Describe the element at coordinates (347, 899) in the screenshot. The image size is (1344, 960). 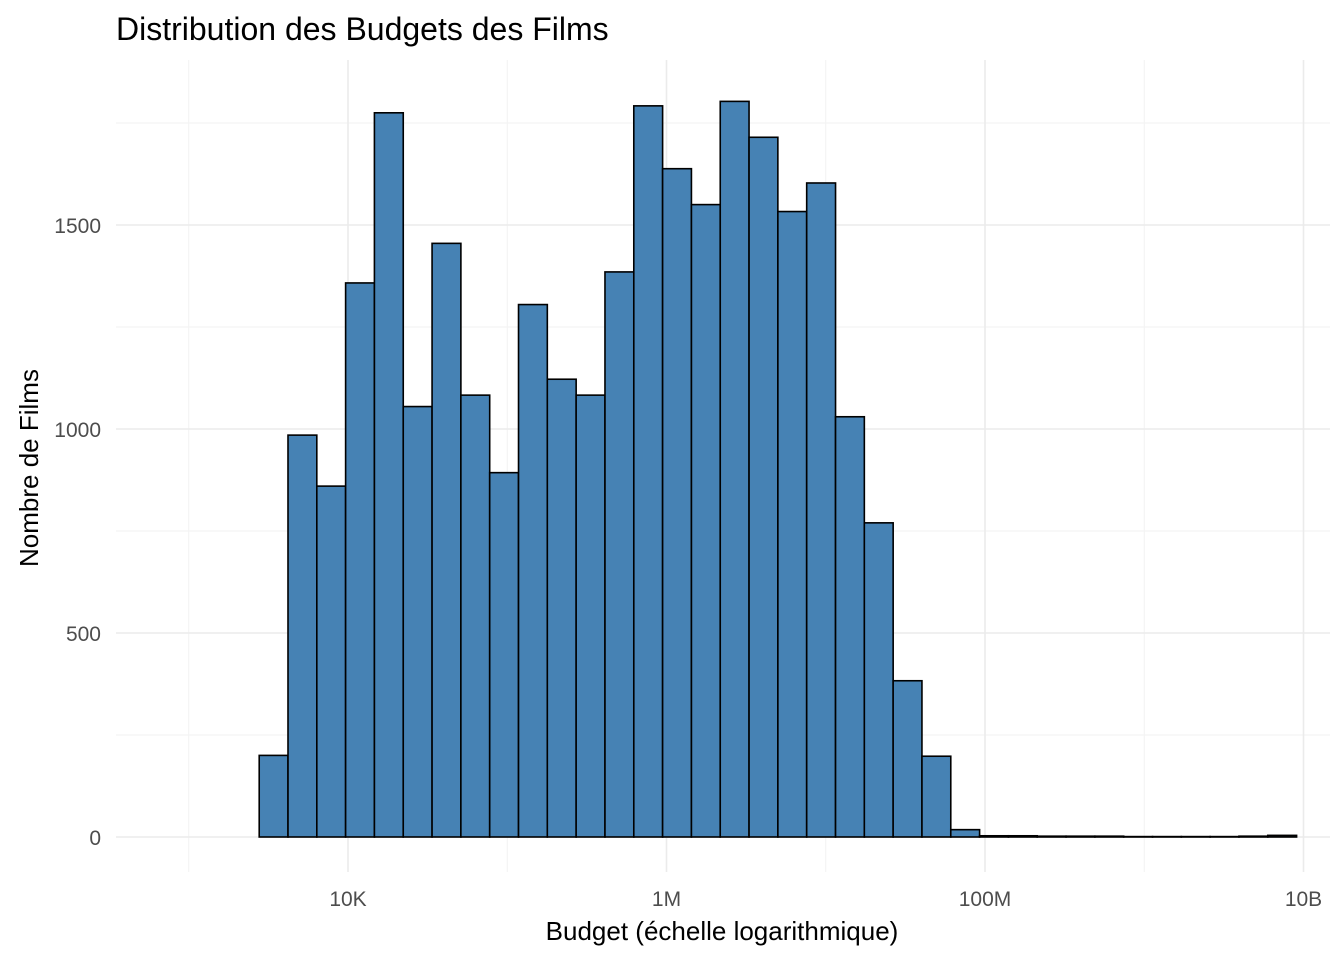
I see `x-tick-label: 10K` at that location.